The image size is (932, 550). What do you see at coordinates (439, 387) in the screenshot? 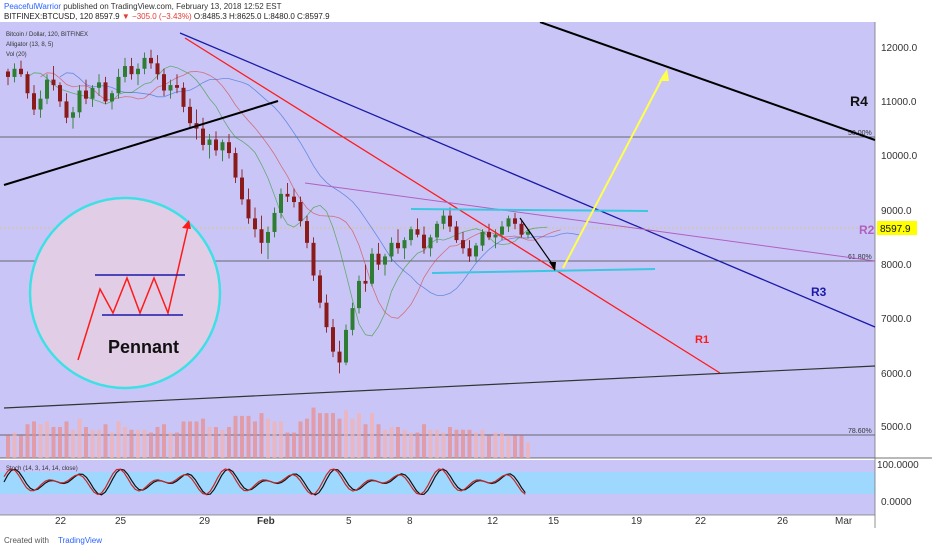
I see `long-support-line` at bounding box center [439, 387].